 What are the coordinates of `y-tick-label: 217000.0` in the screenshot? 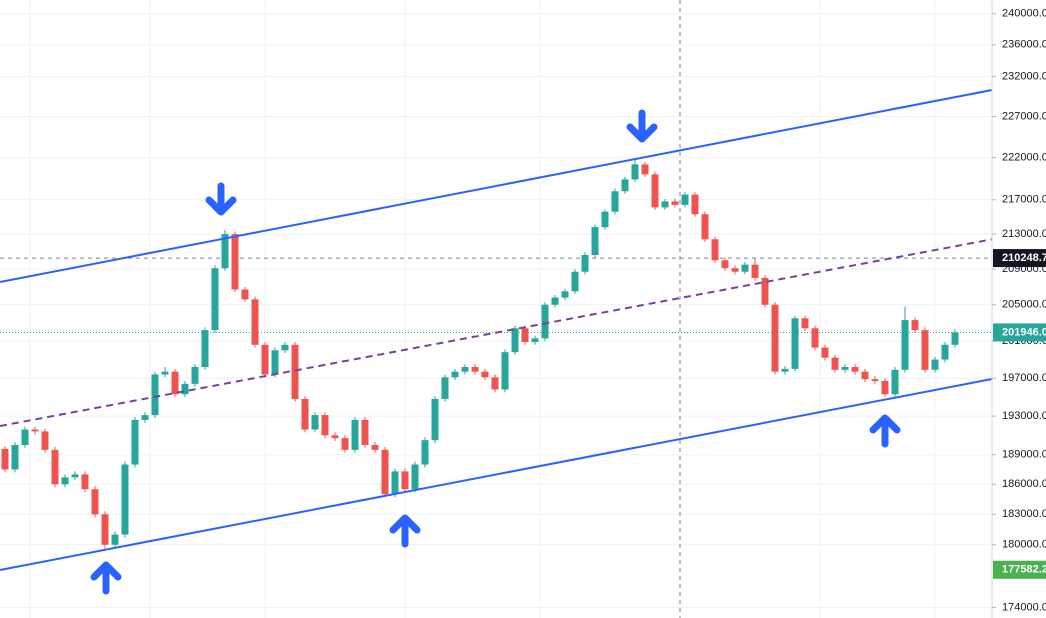 It's located at (1024, 200).